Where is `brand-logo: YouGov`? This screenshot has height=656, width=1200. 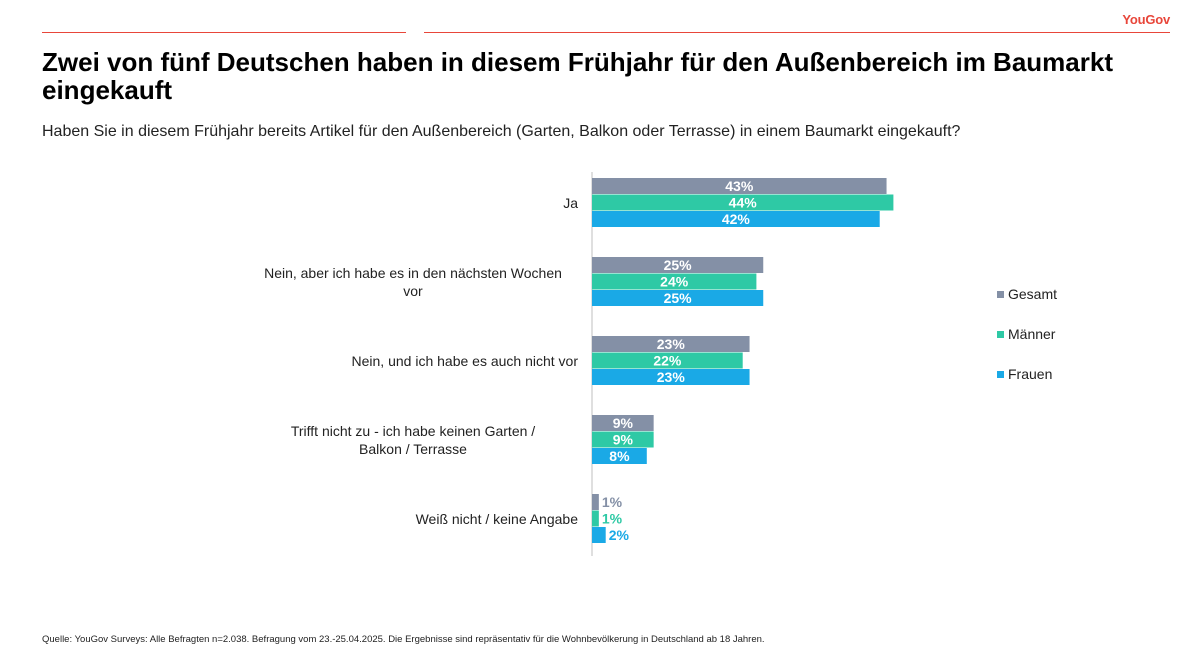 brand-logo: YouGov is located at coordinates (1146, 19).